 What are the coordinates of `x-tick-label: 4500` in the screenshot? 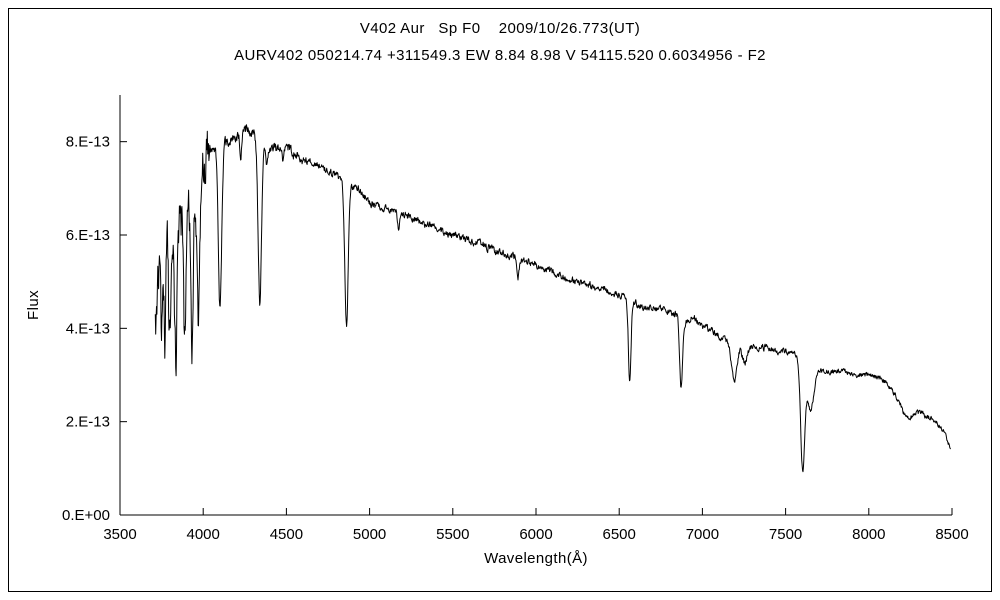 It's located at (286, 534).